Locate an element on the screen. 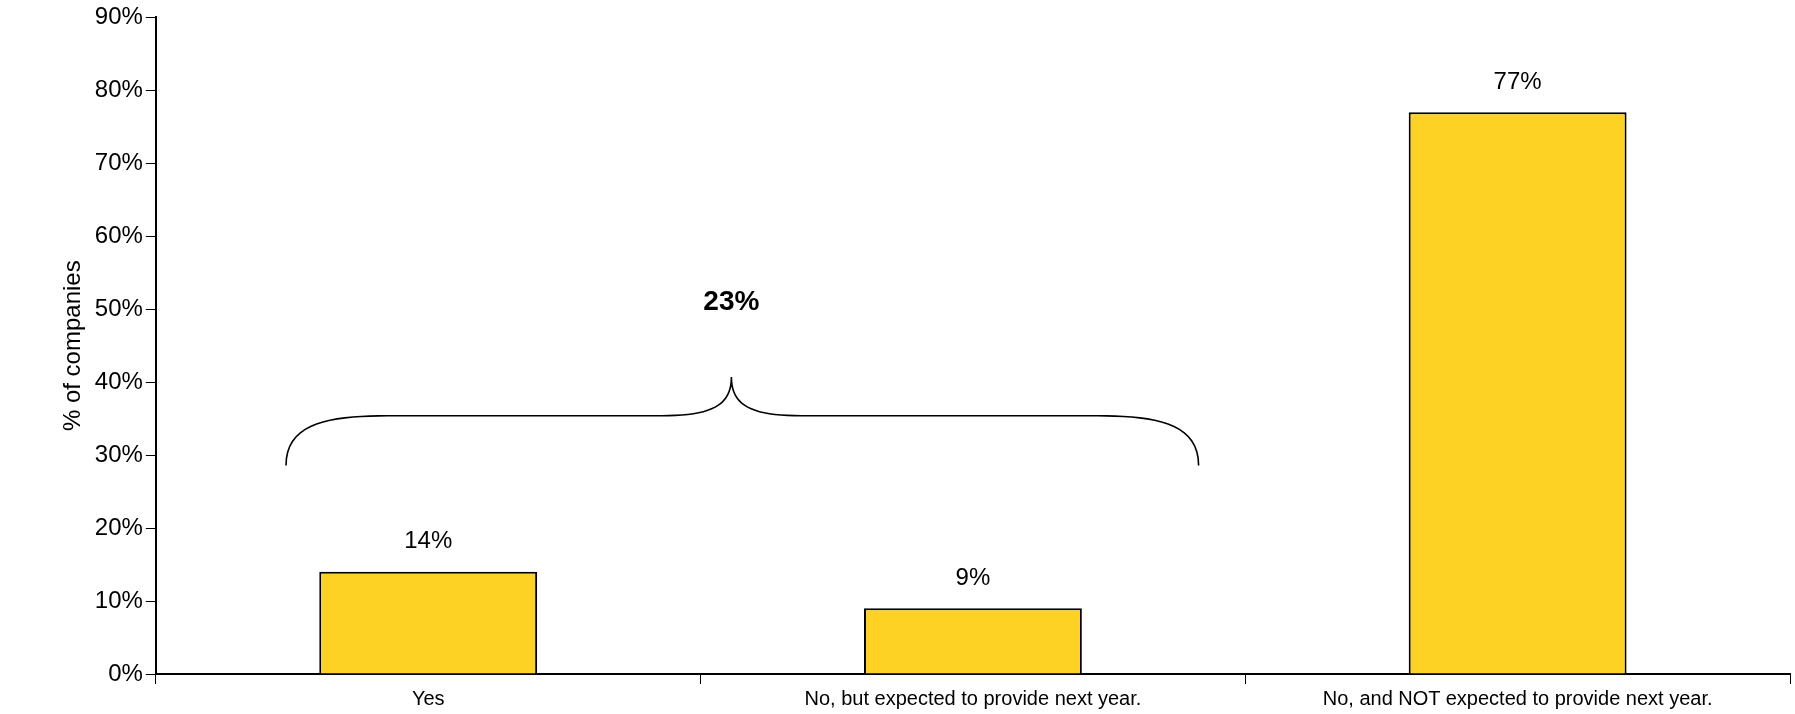  data-label: 9% is located at coordinates (973, 576).